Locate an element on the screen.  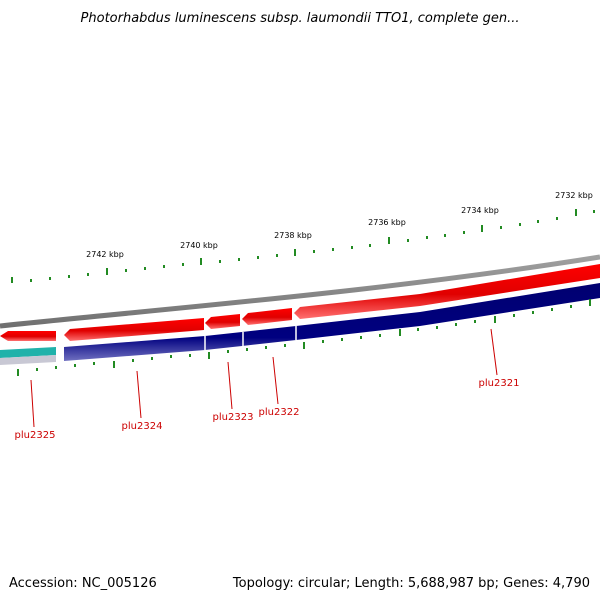
backbone-ring is located at coordinates (300, 291).